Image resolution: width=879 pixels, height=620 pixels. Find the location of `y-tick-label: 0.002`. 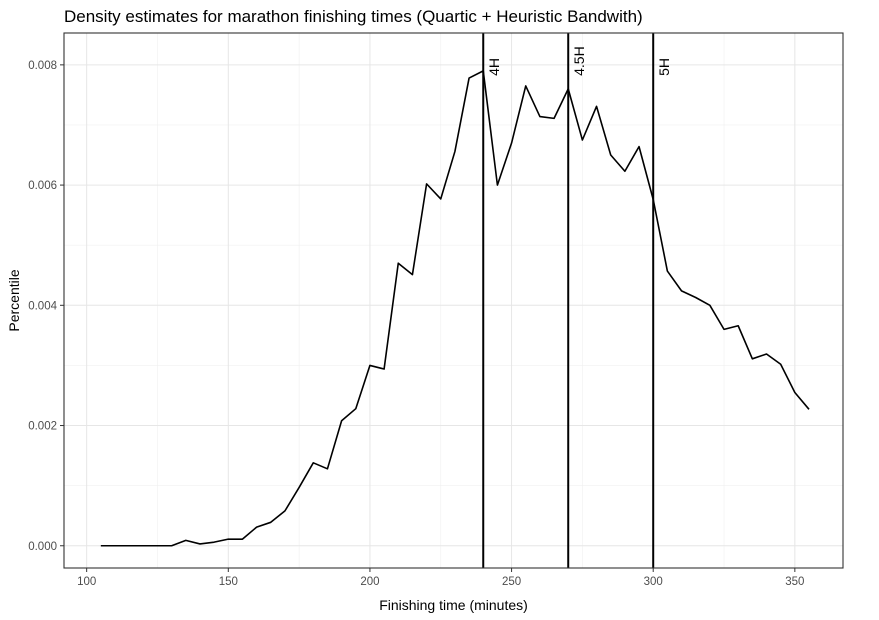

y-tick-label: 0.002 is located at coordinates (42, 427).